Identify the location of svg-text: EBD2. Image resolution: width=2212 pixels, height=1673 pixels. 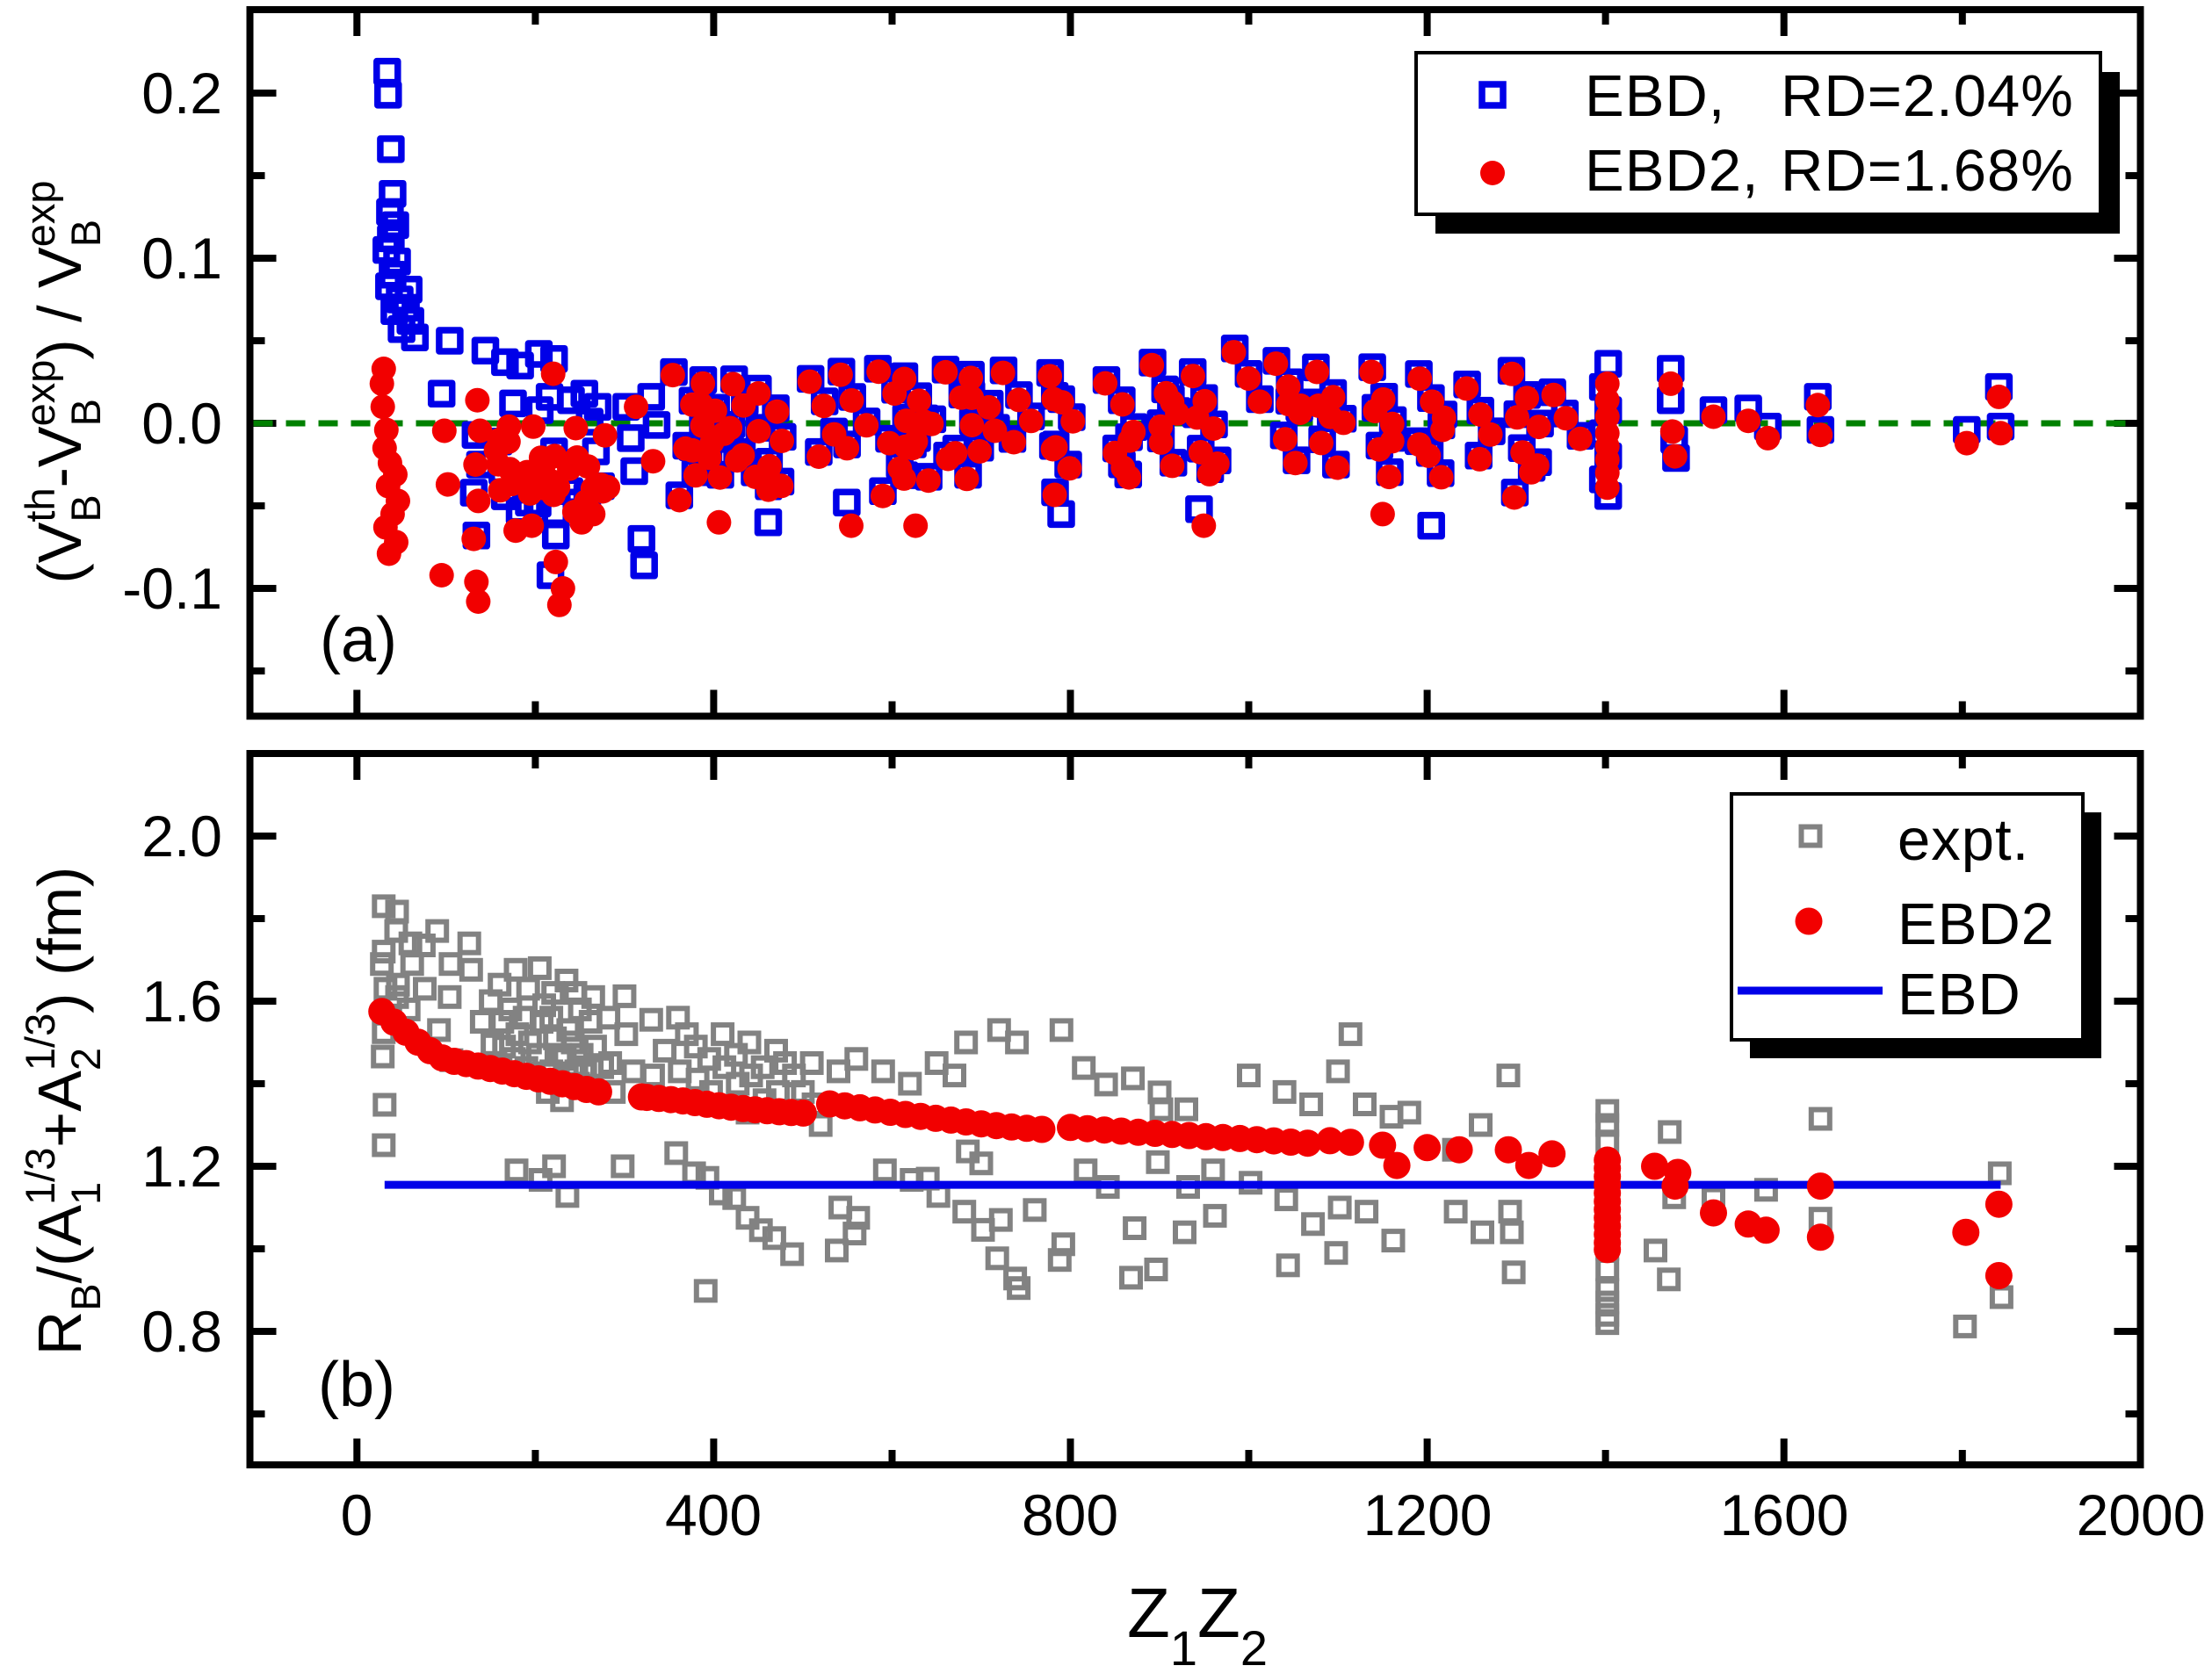
(1976, 924).